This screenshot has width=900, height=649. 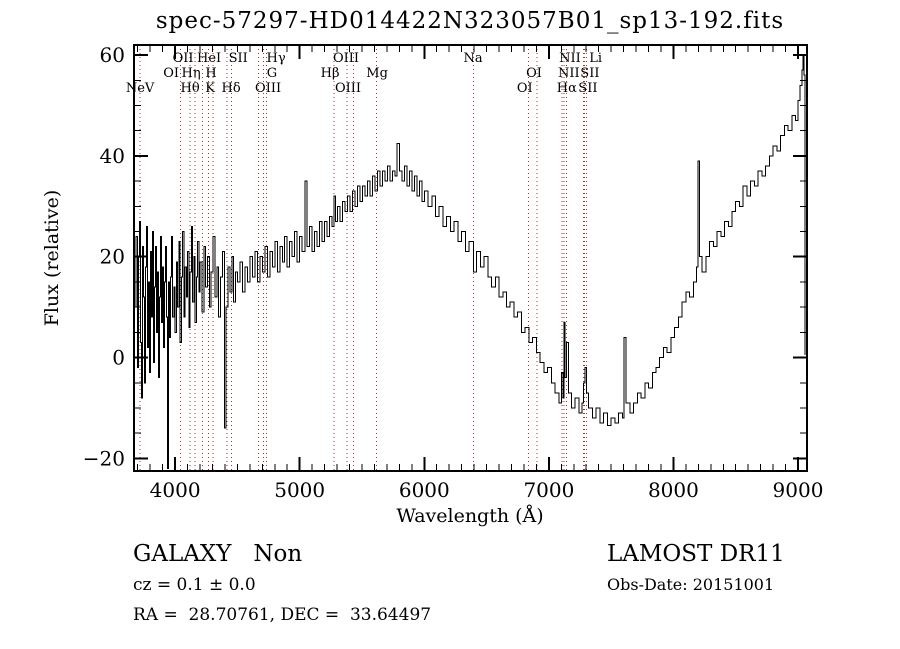 What do you see at coordinates (112, 55) in the screenshot?
I see `y-tick-label: 60` at bounding box center [112, 55].